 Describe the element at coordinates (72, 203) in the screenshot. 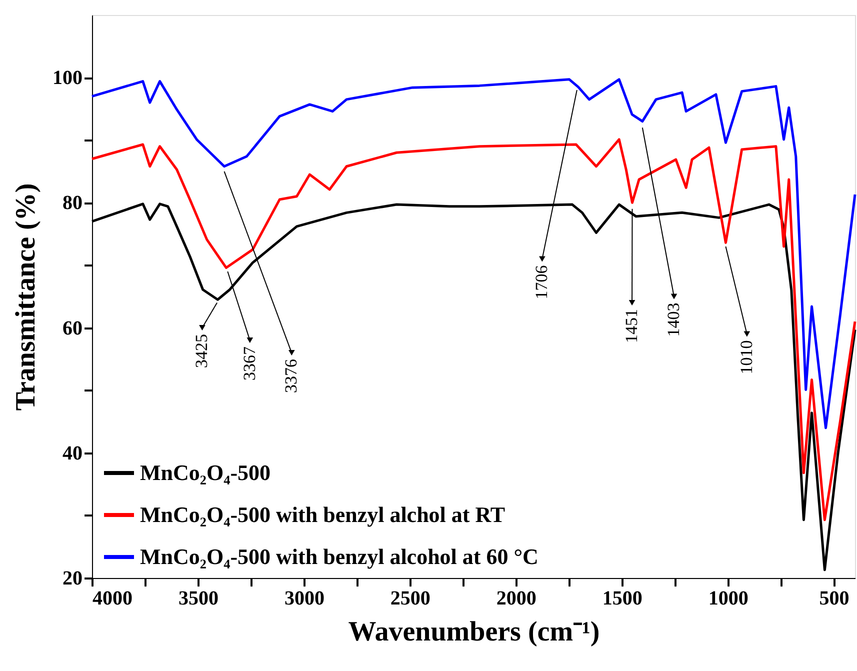

I see `y-tick-label: 80` at that location.